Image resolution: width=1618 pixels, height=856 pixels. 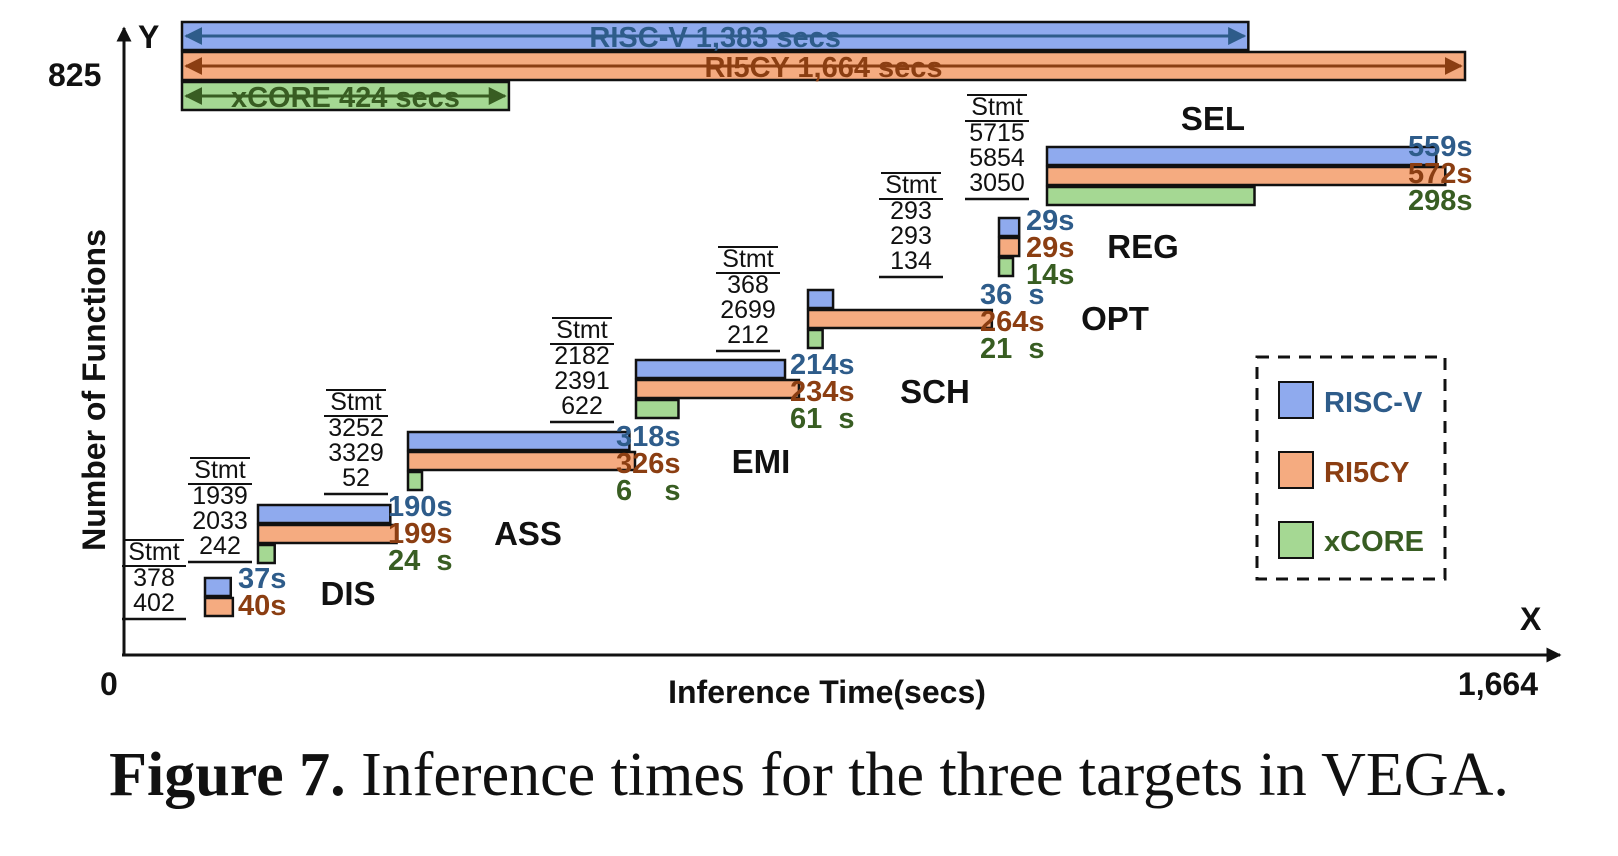 I want to click on bar-emi-xcore, so click(x=657, y=409).